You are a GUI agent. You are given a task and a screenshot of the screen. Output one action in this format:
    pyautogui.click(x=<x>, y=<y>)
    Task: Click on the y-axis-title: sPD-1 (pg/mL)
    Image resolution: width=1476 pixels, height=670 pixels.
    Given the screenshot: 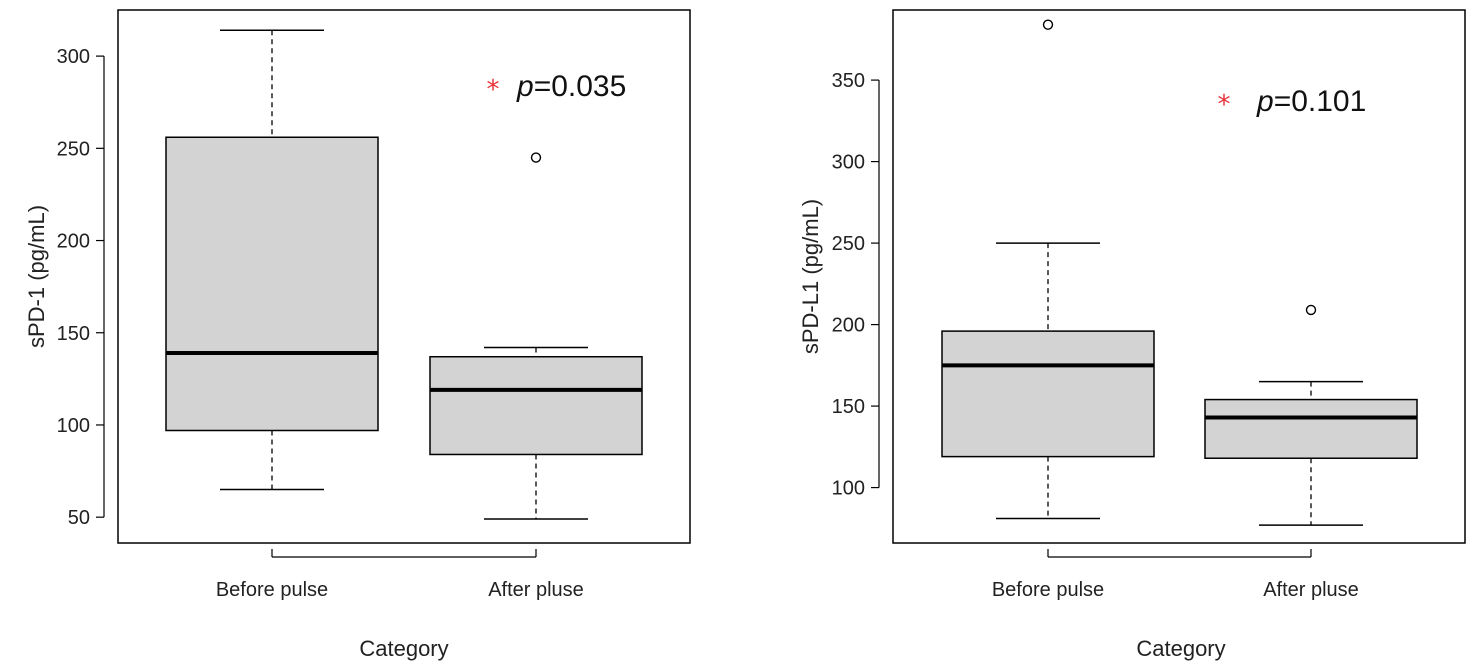 What is the action you would take?
    pyautogui.click(x=36, y=276)
    